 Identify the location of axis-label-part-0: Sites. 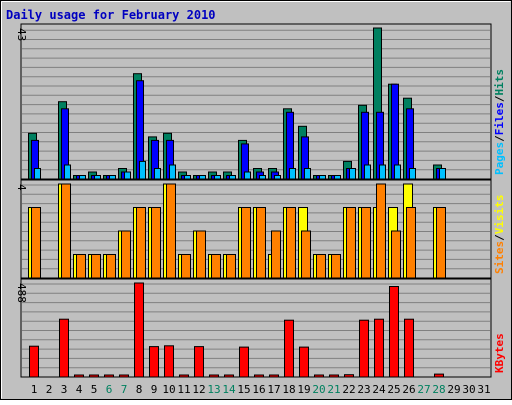
(499, 257).